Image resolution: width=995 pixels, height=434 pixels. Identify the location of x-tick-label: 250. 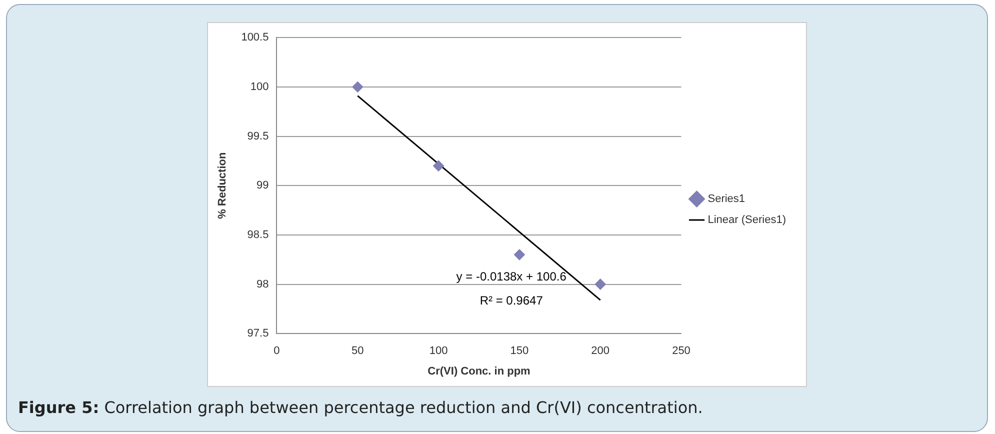
(681, 351).